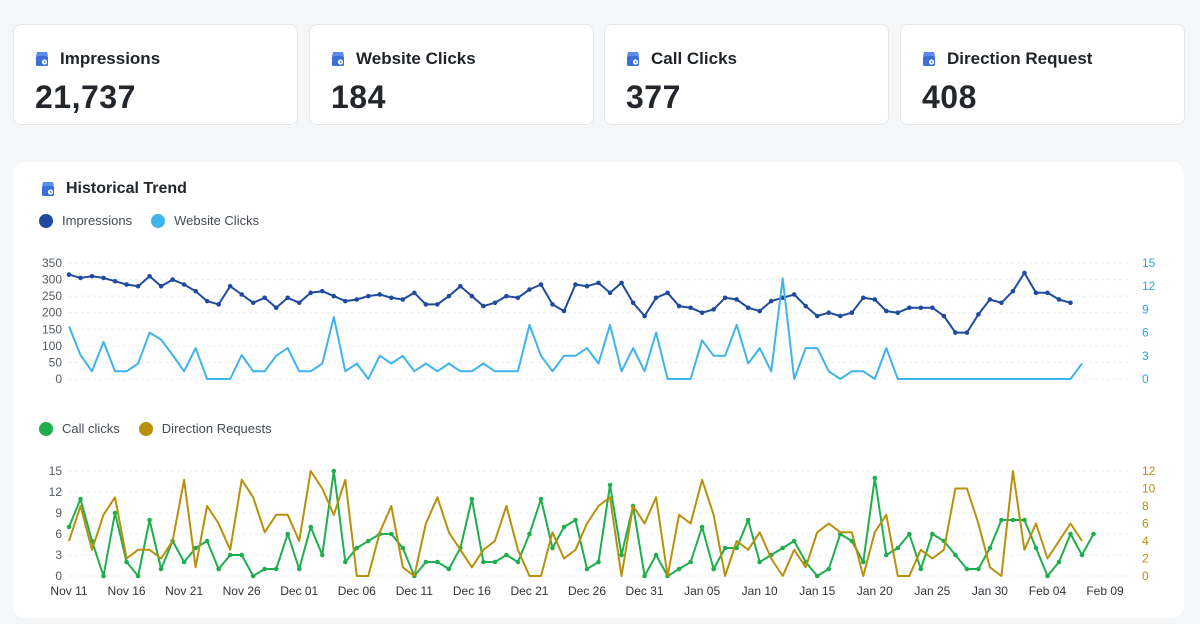  I want to click on chart-legend-bottom: Call clicks Direction Requests, so click(160, 428).